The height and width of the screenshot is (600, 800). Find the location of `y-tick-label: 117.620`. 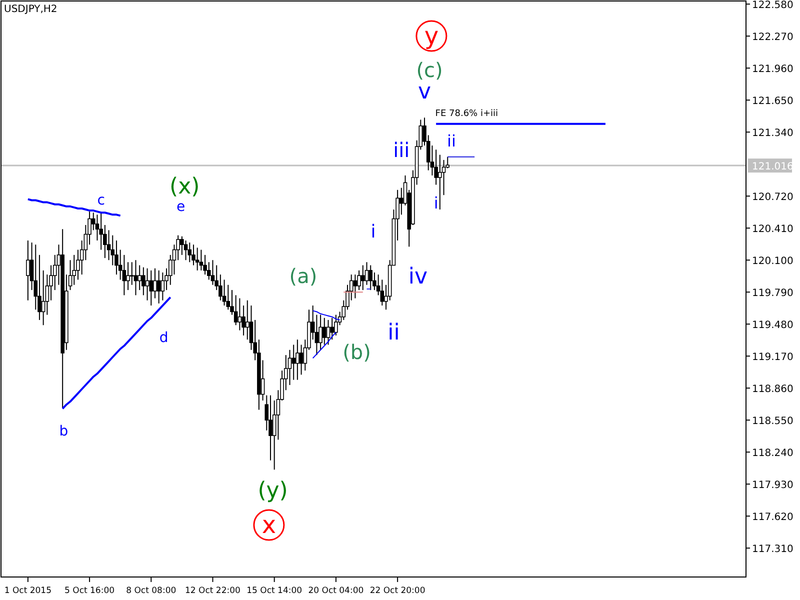

y-tick-label: 117.620 is located at coordinates (773, 518).